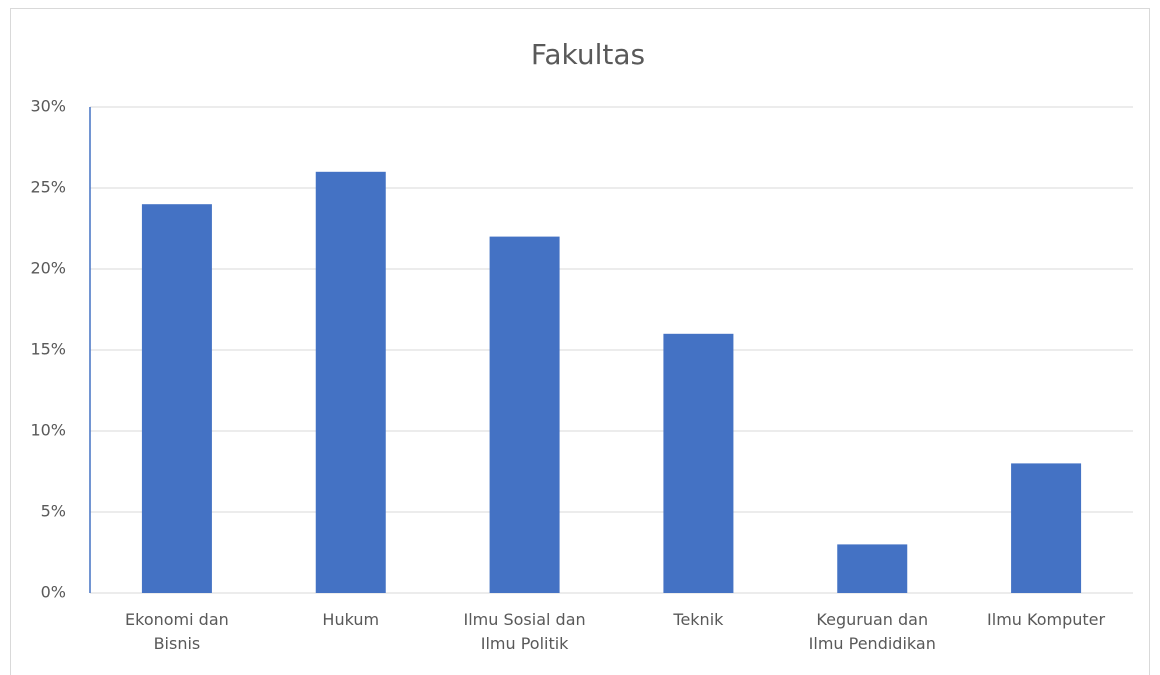 The width and height of the screenshot is (1160, 675). I want to click on x-tick-label: Teknik, so click(698, 619).